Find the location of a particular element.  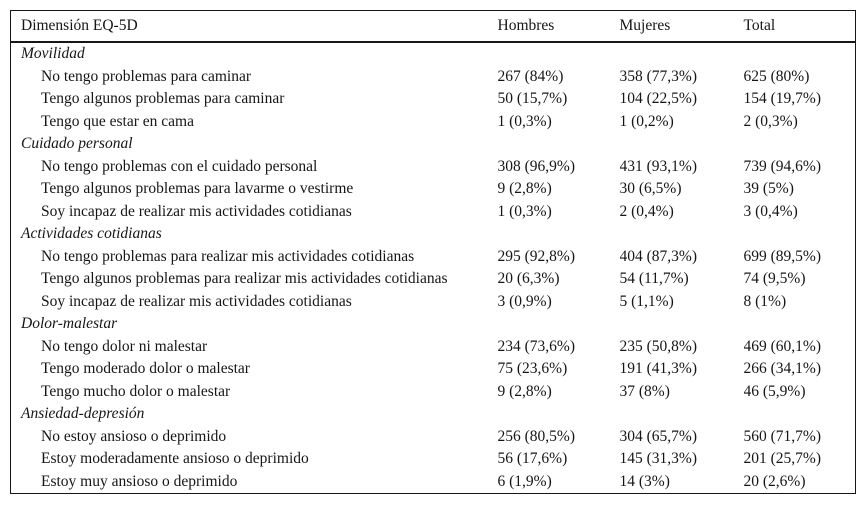

cell-total: 266 (34,1%) is located at coordinates (782, 368).